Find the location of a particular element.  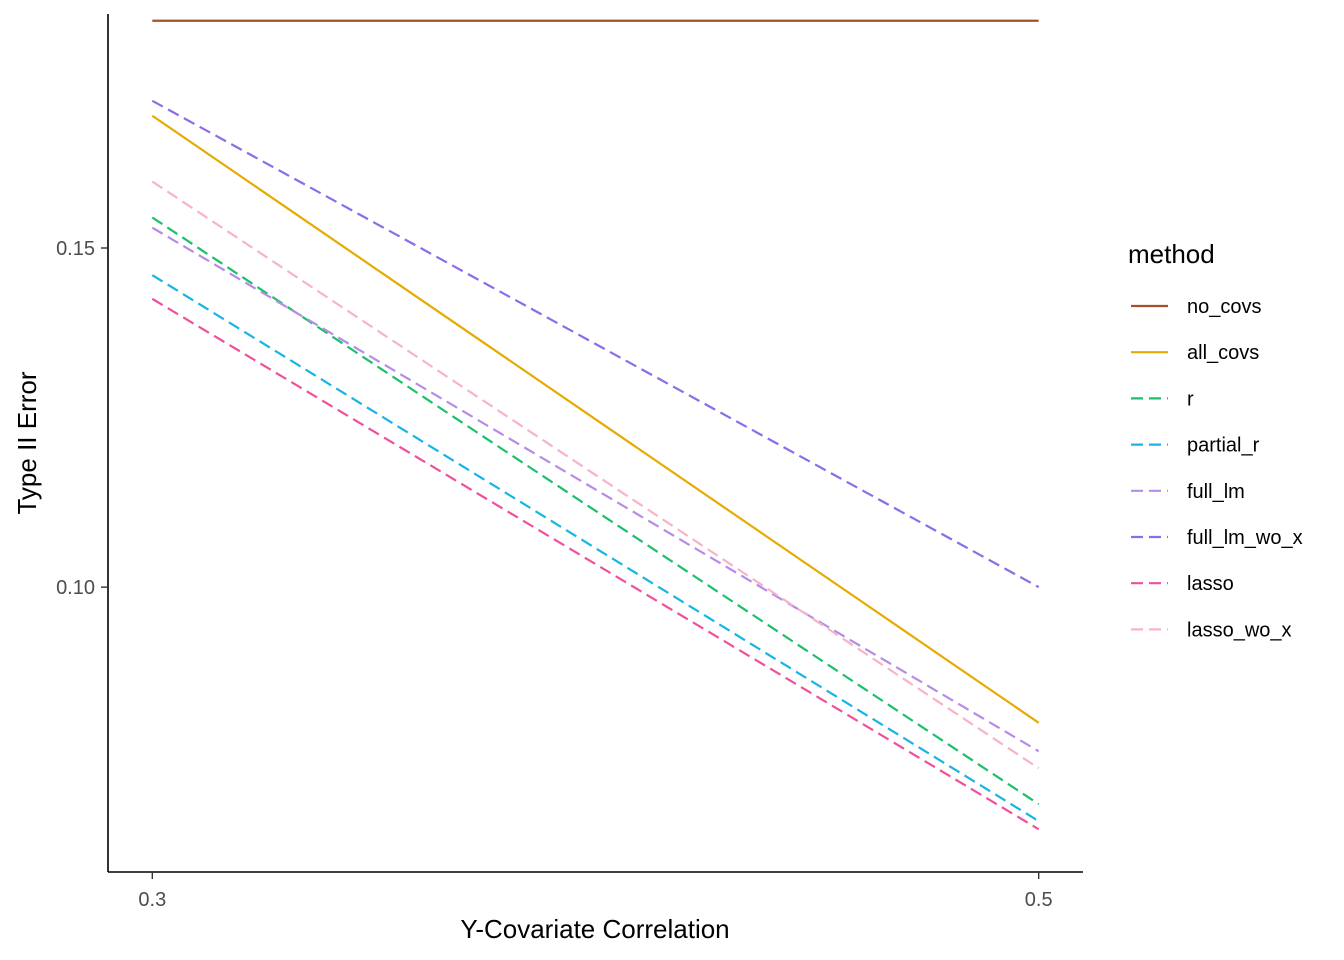

legend-label: all_covs is located at coordinates (1223, 353).